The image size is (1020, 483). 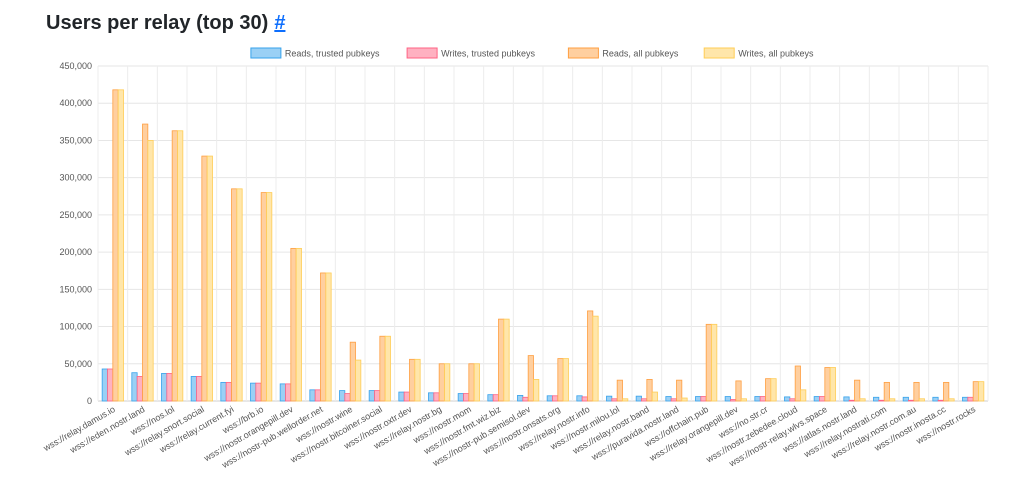 I want to click on anchor-link: #, so click(x=280, y=23).